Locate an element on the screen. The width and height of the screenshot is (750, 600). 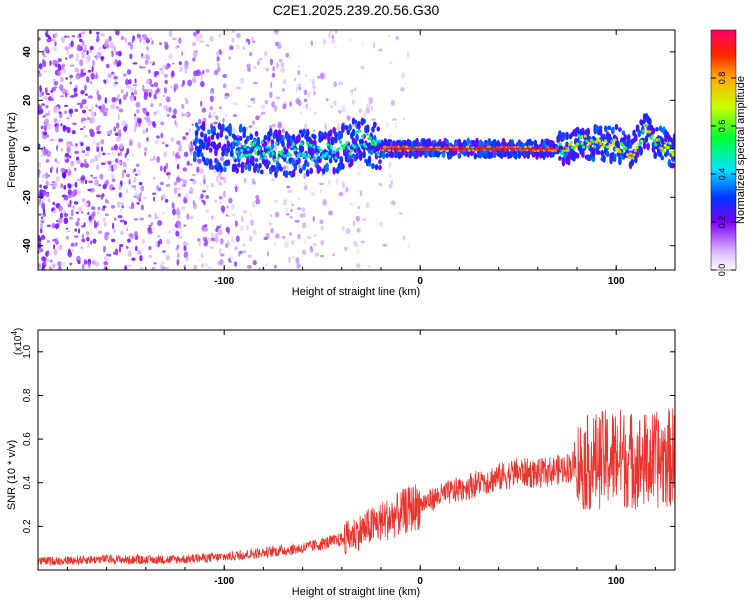
y-tick-label: 1.0 is located at coordinates (27, 351).